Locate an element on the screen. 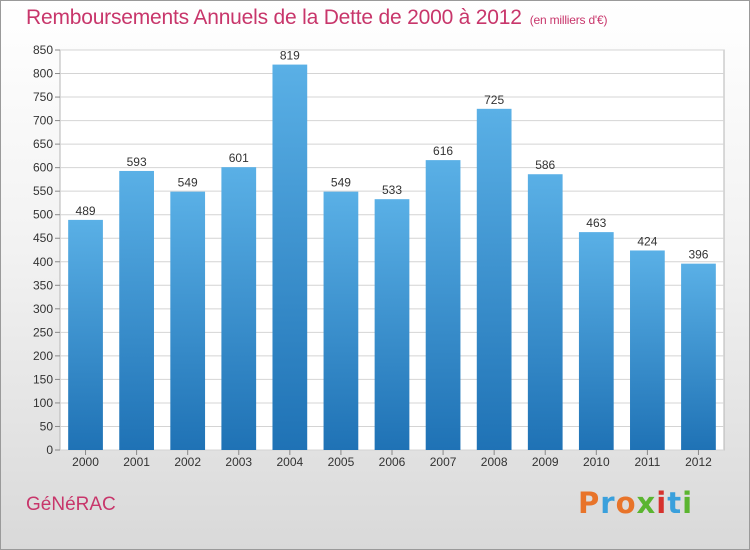  y-tick-label: 450 is located at coordinates (43, 238).